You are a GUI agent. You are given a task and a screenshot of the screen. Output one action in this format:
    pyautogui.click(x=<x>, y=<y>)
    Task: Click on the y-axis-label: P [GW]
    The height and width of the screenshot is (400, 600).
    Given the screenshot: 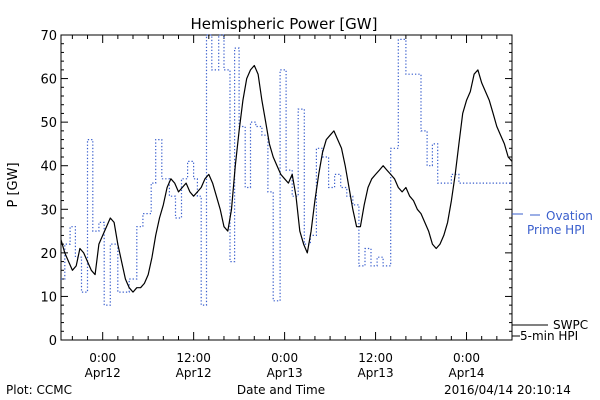 What is the action you would take?
    pyautogui.click(x=13, y=184)
    